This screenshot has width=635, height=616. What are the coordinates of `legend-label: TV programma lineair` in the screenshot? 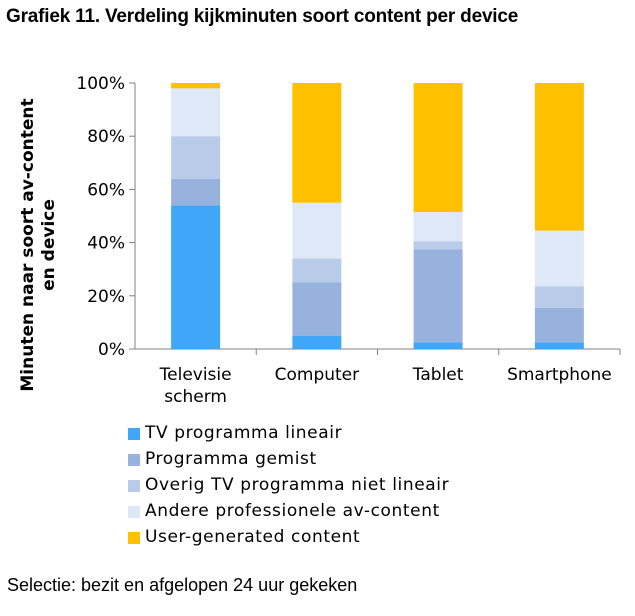 It's located at (244, 433).